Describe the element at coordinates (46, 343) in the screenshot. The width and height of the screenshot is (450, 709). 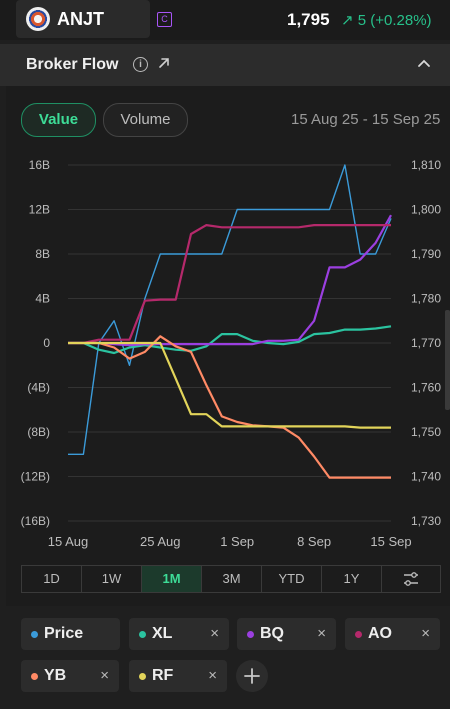
I see `y-left-tick-label: 0` at that location.